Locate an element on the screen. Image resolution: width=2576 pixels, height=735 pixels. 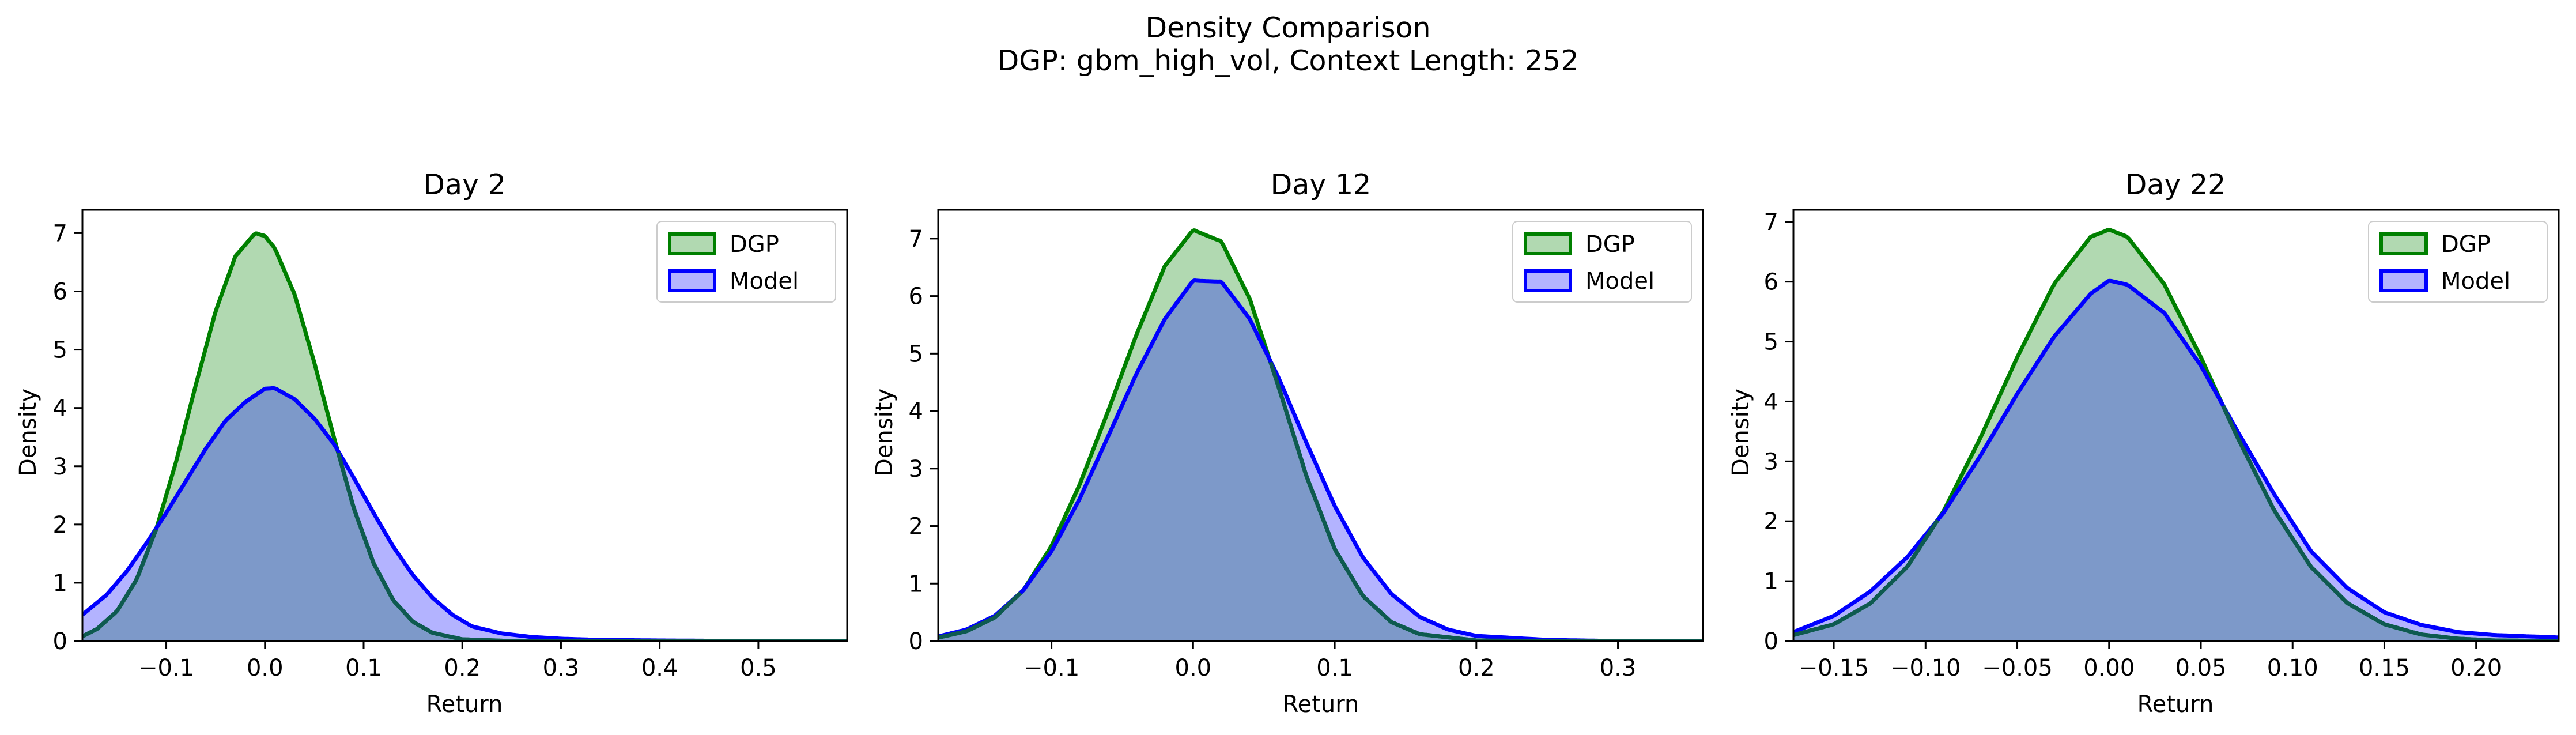
panel-title: Day 12 is located at coordinates (1322, 184).